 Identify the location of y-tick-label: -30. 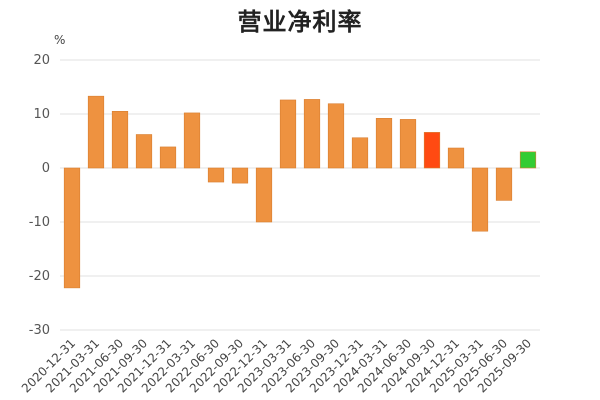
(39, 330).